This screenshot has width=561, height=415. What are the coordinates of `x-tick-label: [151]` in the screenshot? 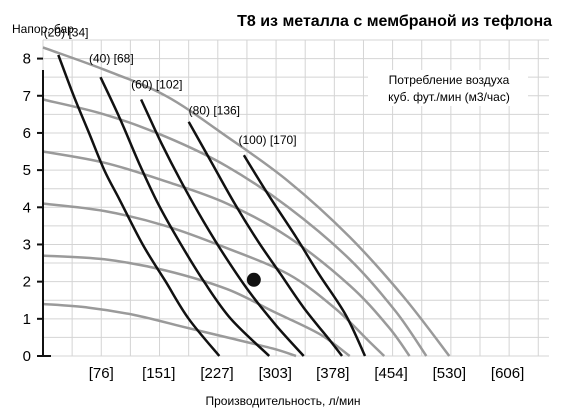 It's located at (158, 373).